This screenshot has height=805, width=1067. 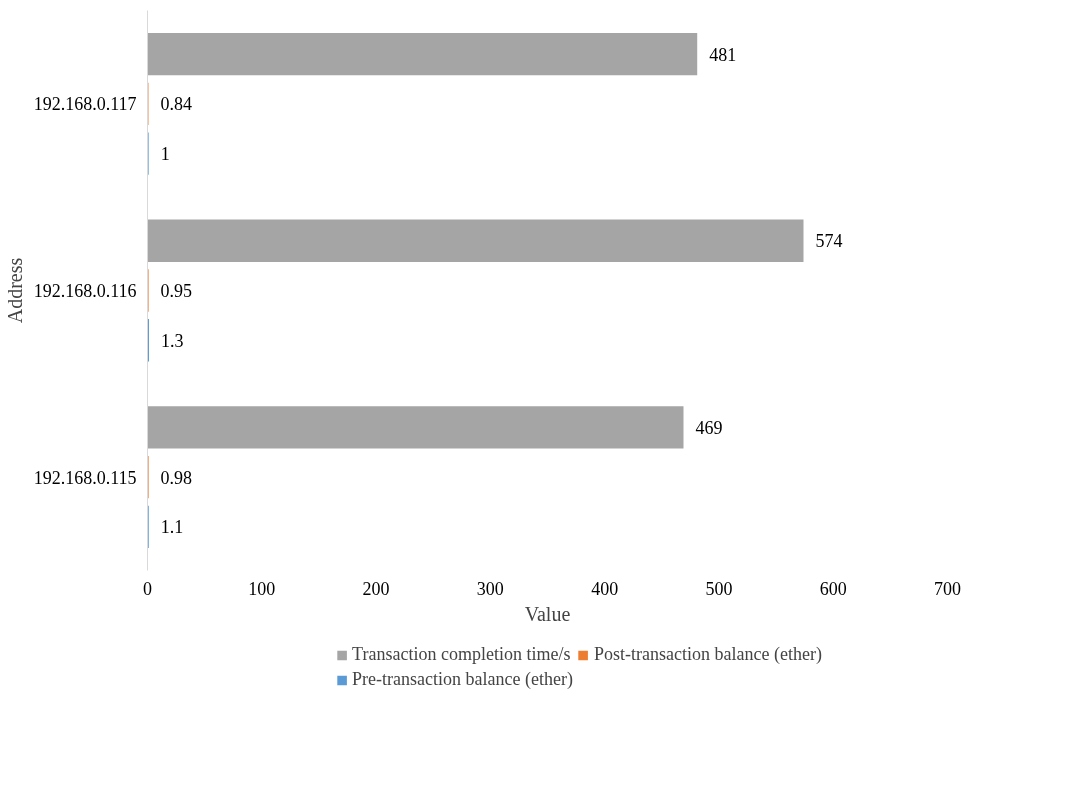 What do you see at coordinates (165, 154) in the screenshot?
I see `data-label: 1` at bounding box center [165, 154].